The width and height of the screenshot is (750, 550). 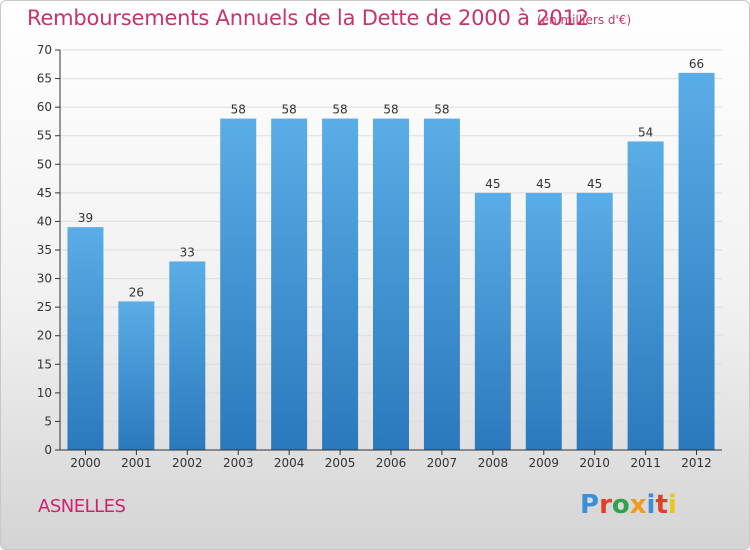 What do you see at coordinates (44, 307) in the screenshot?
I see `y-tick-label: 25` at bounding box center [44, 307].